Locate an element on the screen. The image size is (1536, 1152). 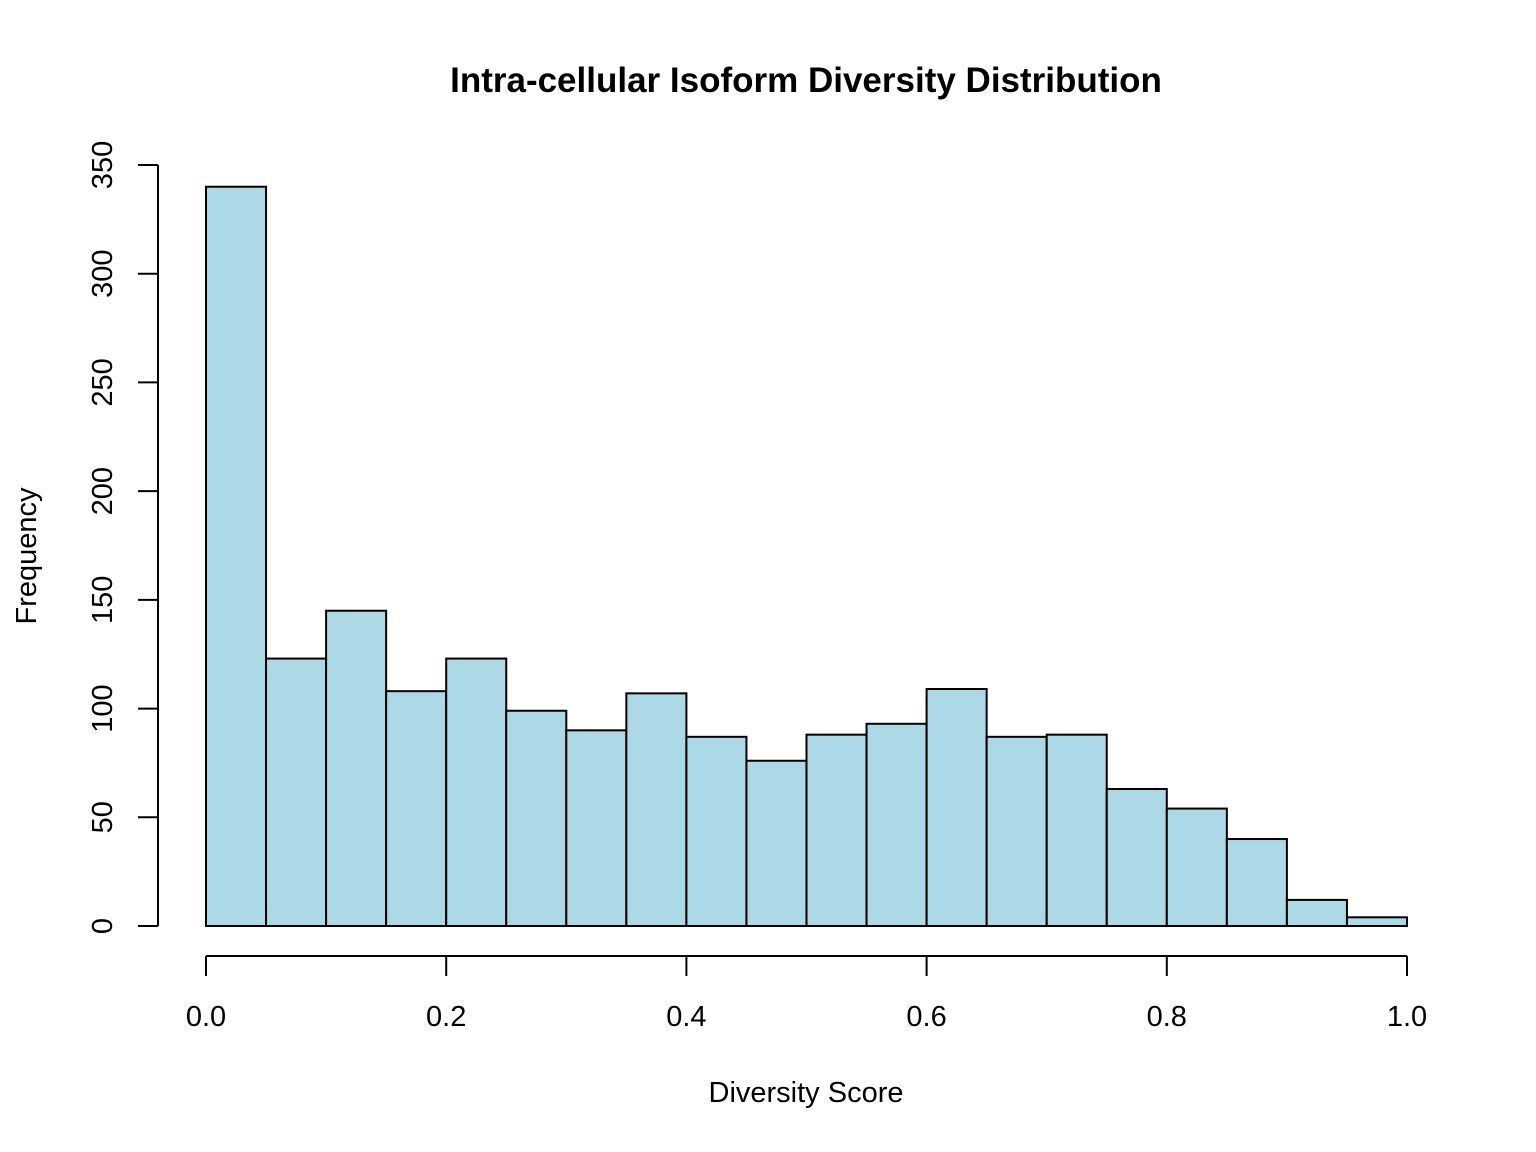
y-tick-label: 200 is located at coordinates (103, 491).